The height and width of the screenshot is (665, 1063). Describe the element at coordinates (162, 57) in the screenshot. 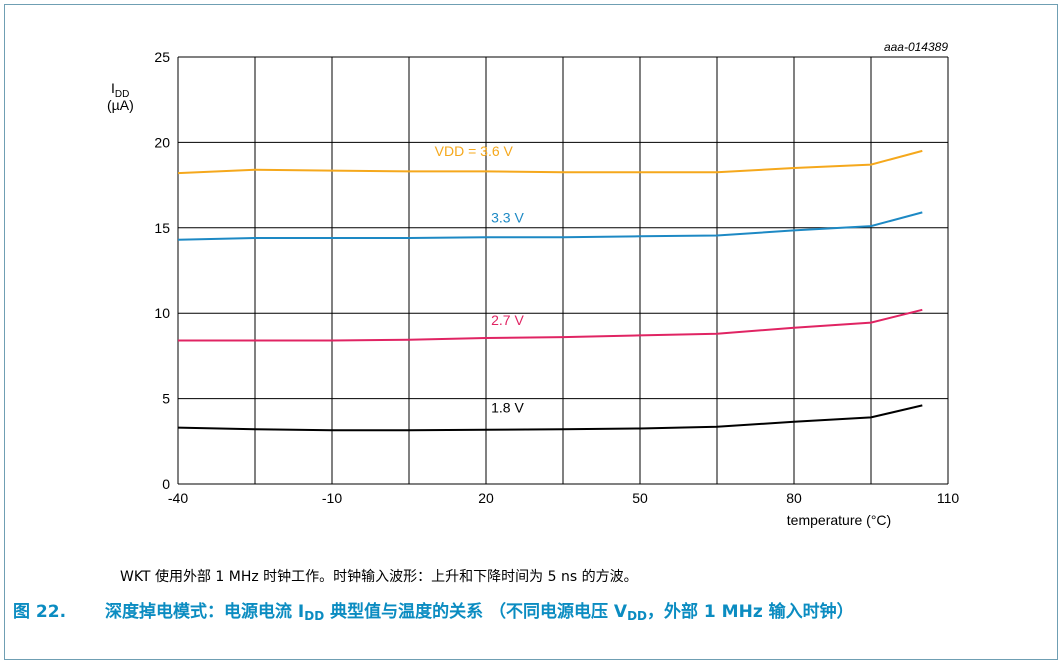

I see `y-tick-label: 25` at that location.